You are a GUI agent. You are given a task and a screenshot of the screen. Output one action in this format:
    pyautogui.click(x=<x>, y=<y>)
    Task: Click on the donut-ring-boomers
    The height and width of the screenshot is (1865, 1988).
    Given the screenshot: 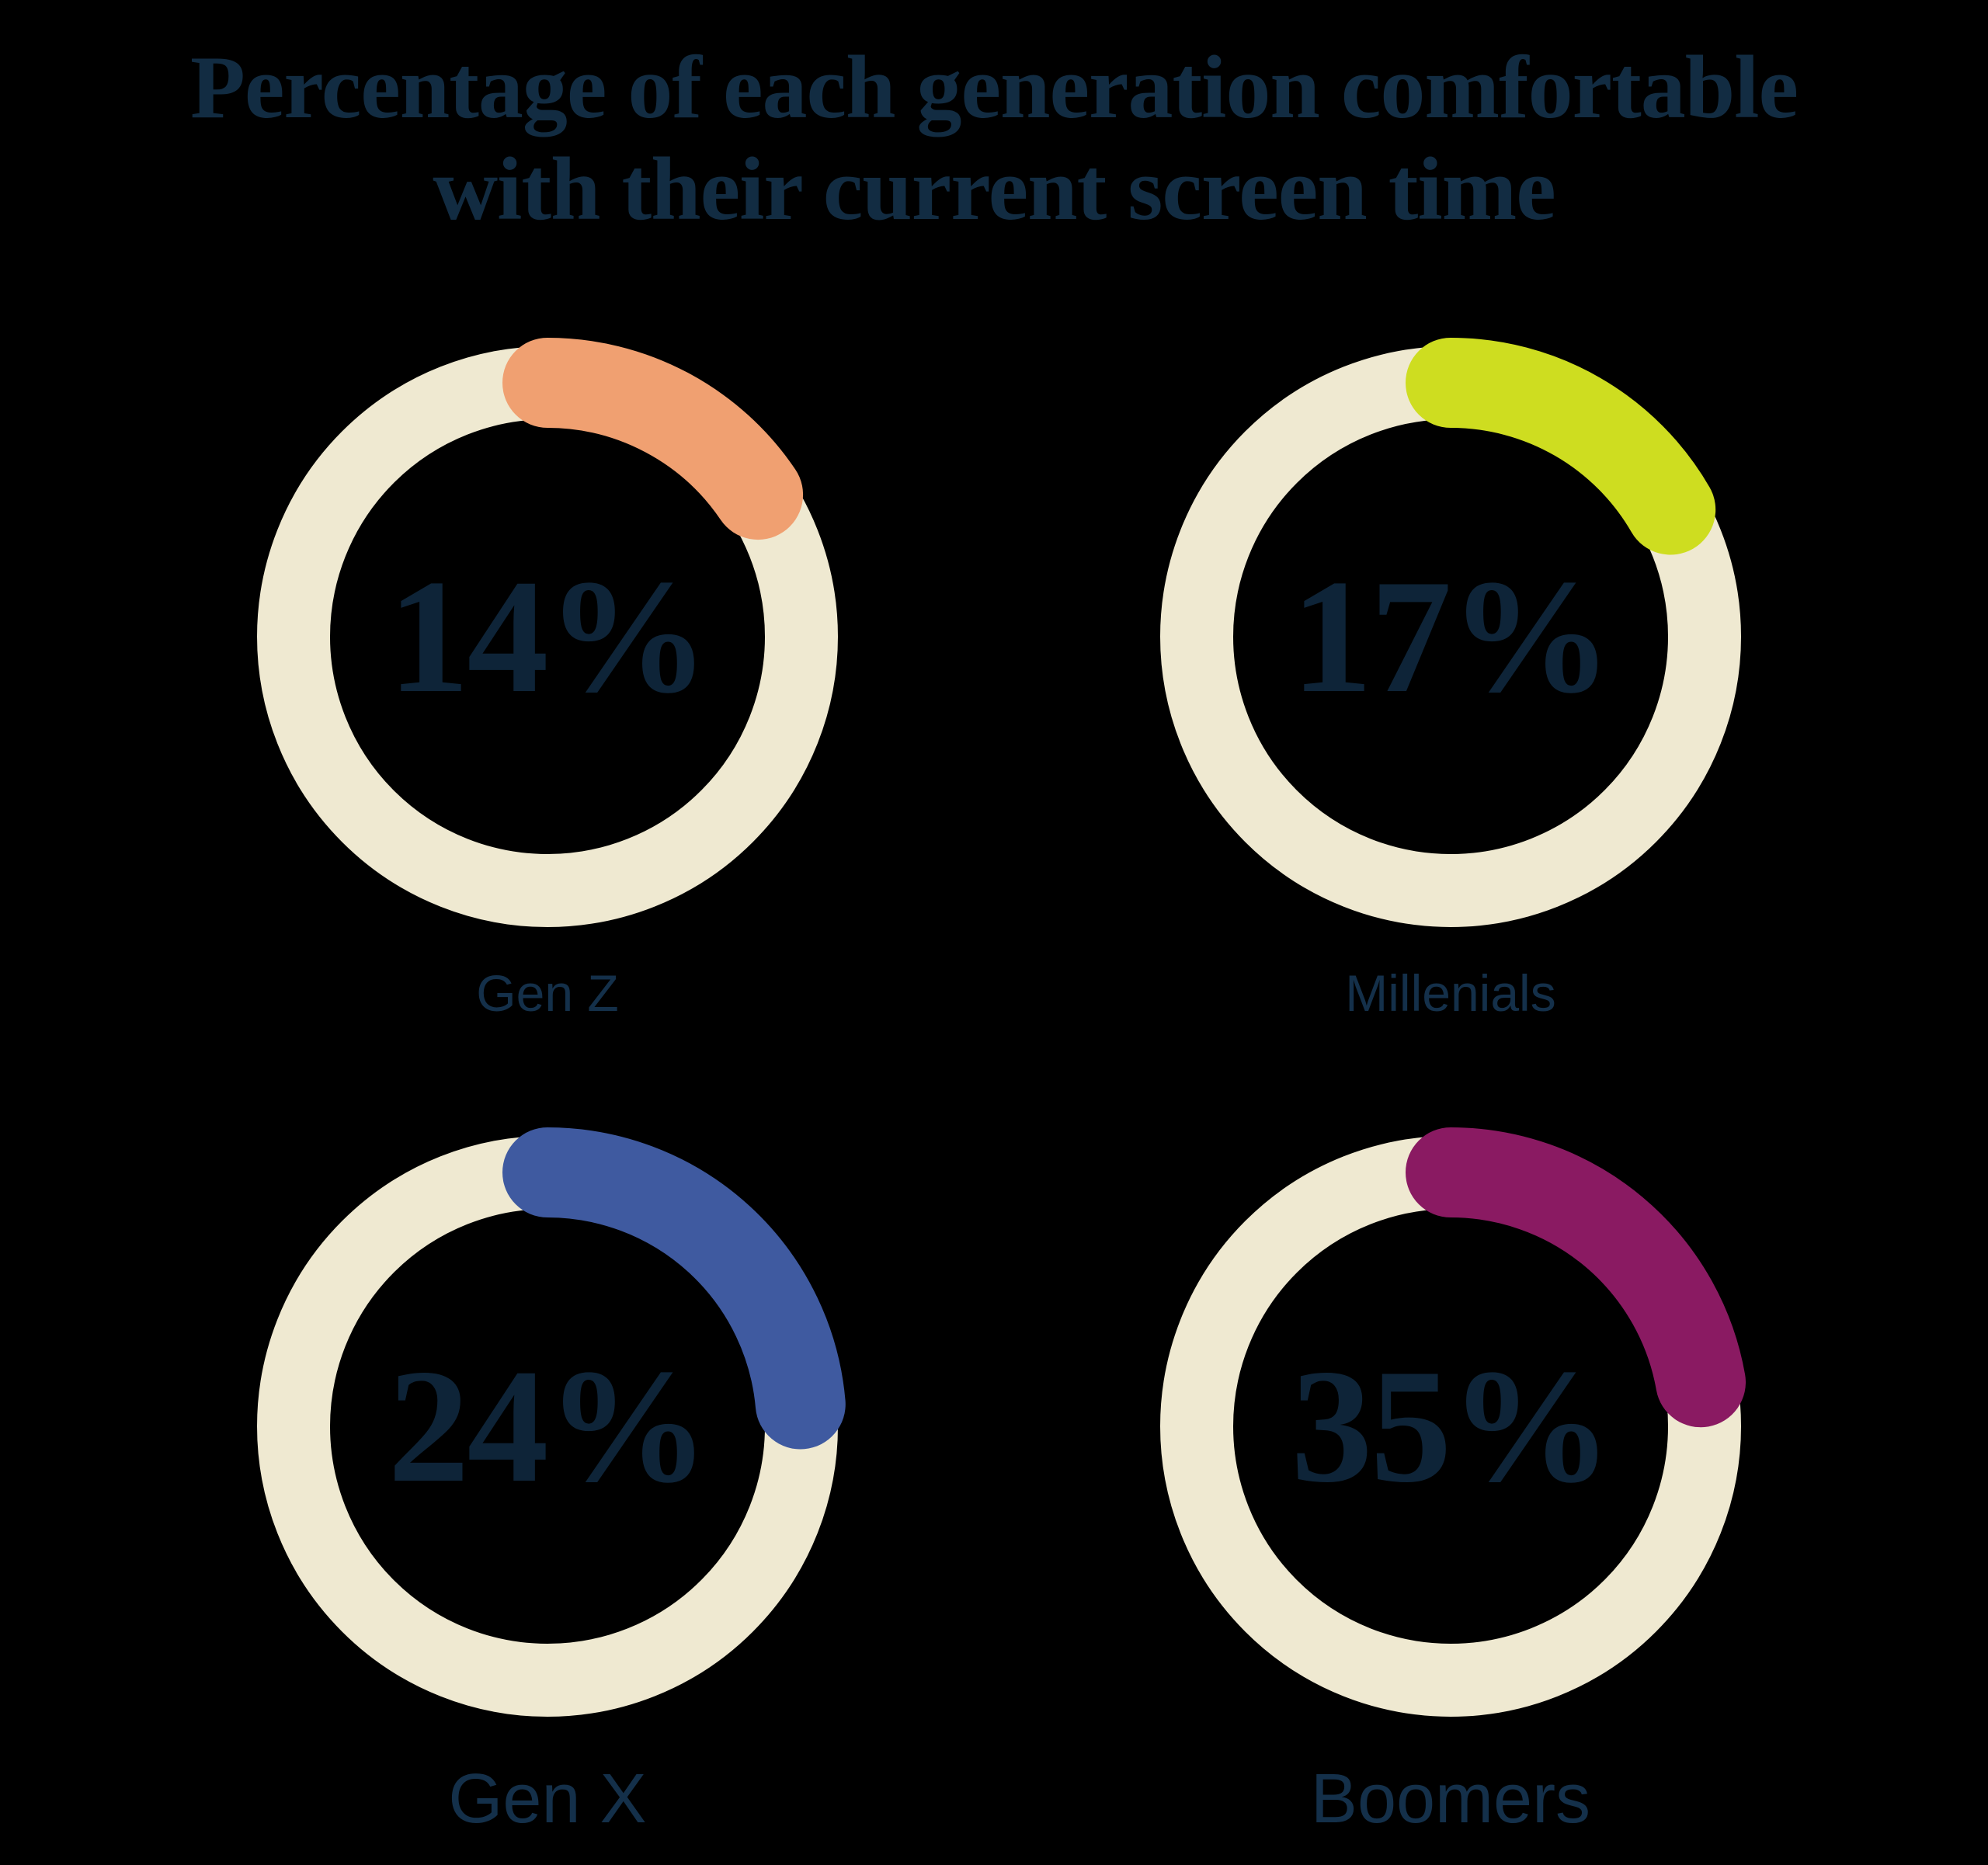 What is the action you would take?
    pyautogui.click(x=1453, y=1422)
    